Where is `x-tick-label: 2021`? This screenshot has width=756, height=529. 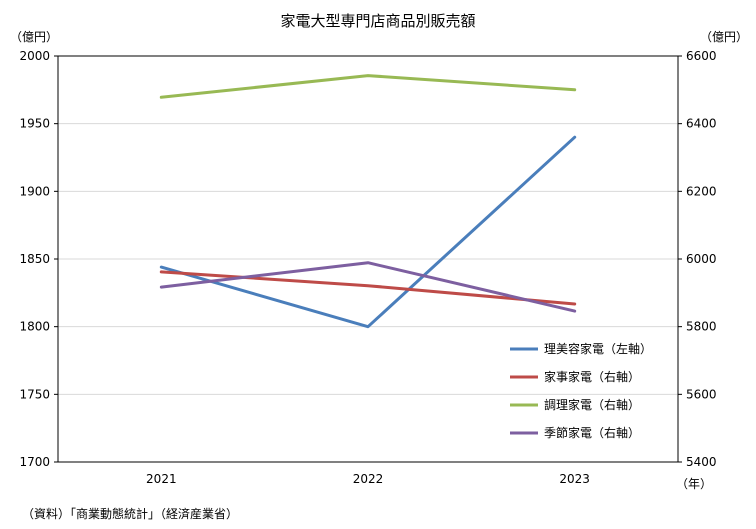
x-tick-label: 2021 is located at coordinates (161, 479).